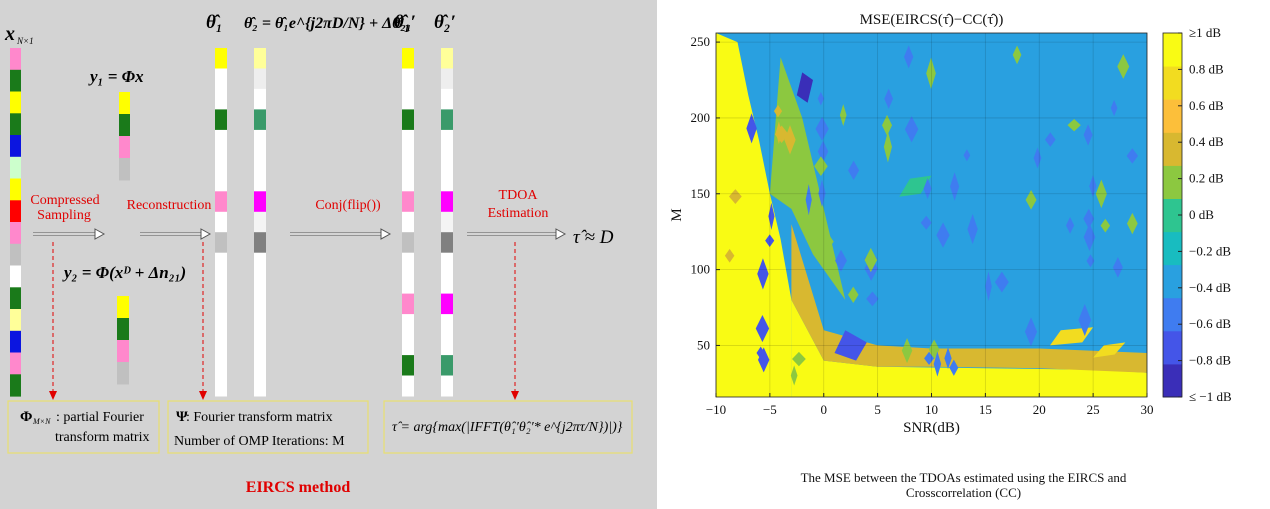 The height and width of the screenshot is (509, 1270). I want to click on dashed-arrow-tau-head, so click(515, 395).